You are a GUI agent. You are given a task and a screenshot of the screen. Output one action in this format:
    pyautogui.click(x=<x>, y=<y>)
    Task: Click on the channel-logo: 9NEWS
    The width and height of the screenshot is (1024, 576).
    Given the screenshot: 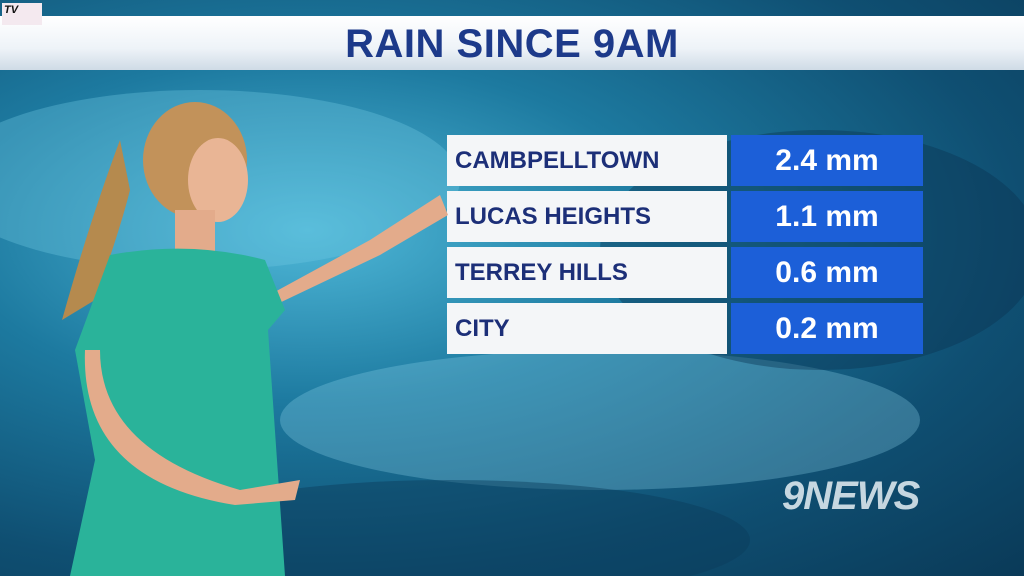 What is the action you would take?
    pyautogui.click(x=851, y=496)
    